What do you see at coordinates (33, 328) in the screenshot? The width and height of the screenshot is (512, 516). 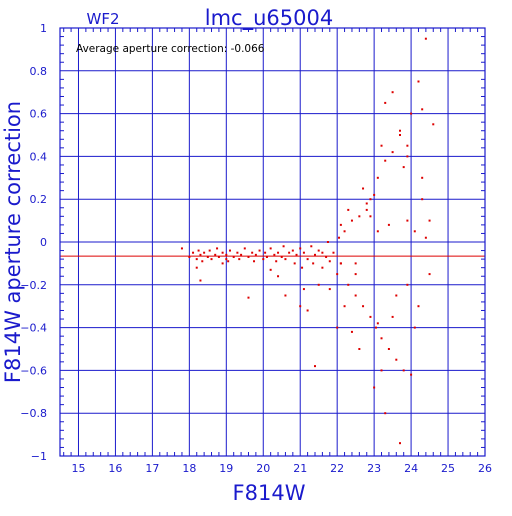 I see `y-tick-label: −0.4` at bounding box center [33, 328].